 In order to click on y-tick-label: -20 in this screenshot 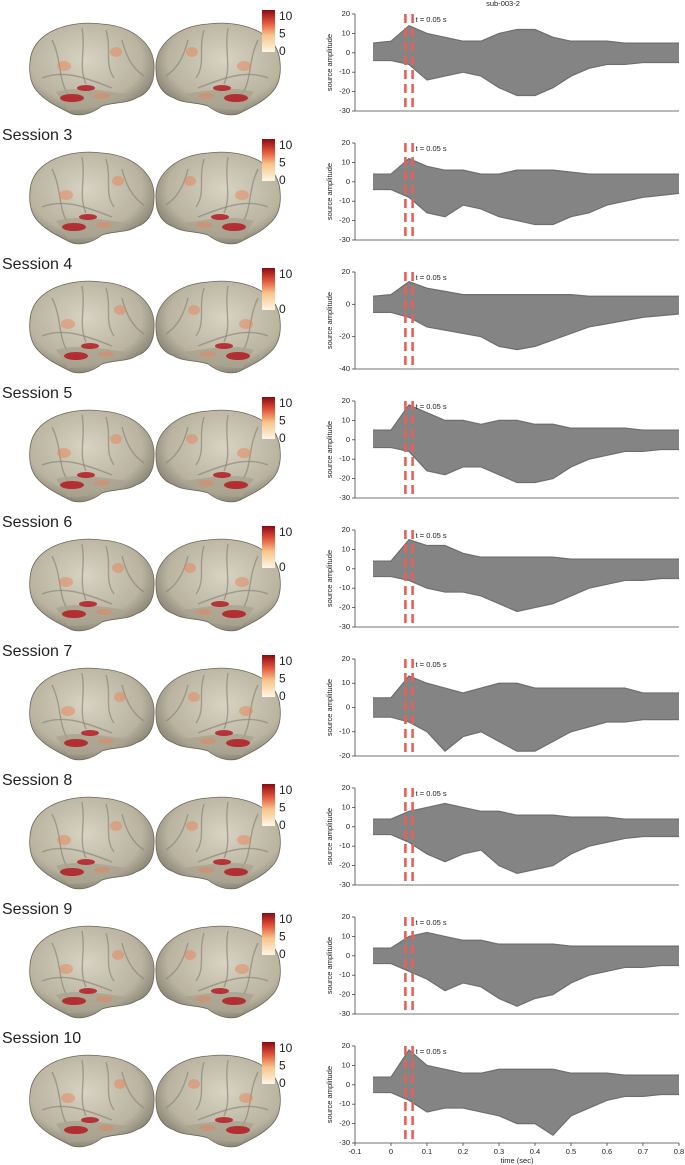, I will do `click(344, 336)`.